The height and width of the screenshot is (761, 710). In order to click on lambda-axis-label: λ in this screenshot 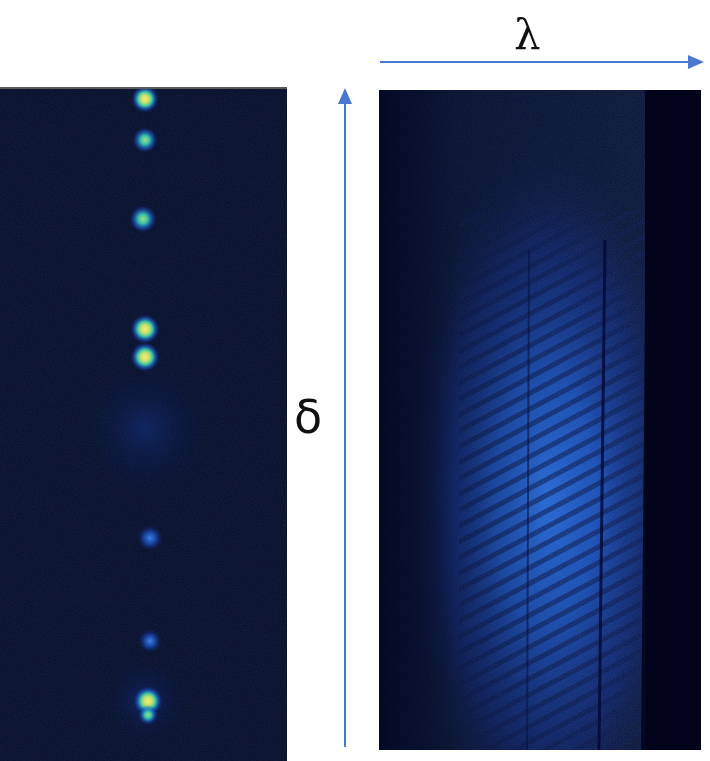, I will do `click(527, 34)`.